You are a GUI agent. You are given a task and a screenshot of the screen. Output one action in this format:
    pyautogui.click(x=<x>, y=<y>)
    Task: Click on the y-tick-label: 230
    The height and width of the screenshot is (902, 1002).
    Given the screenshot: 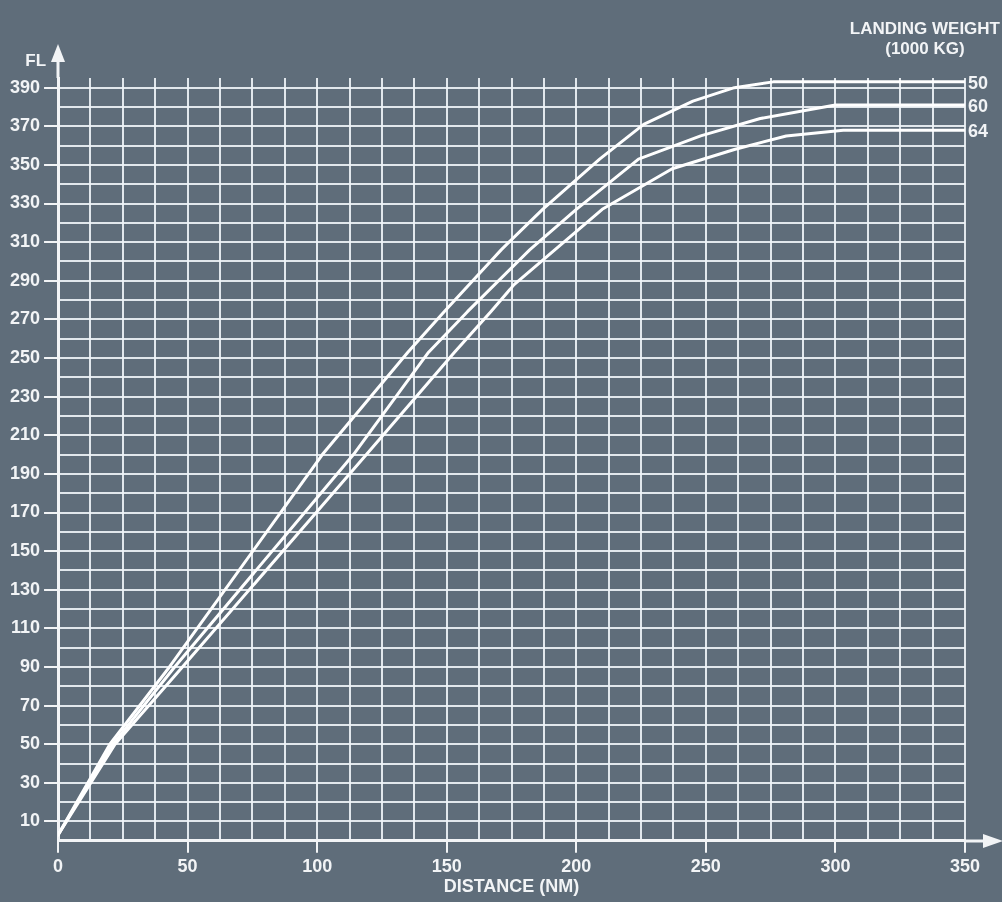 What is the action you would take?
    pyautogui.click(x=25, y=395)
    